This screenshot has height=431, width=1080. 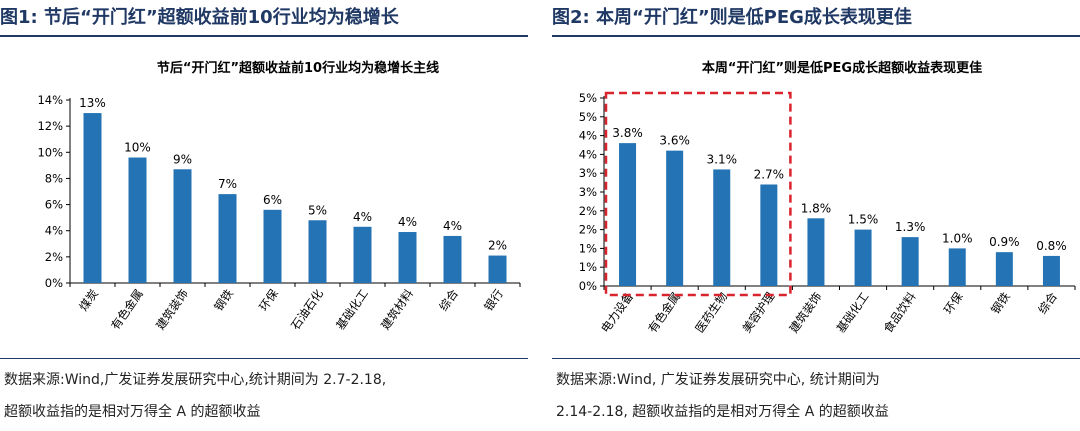 I want to click on source-note-right-line2: 2.14-2.18, 超额收益指的是相对万得全 A 的超额收益, so click(x=722, y=412).